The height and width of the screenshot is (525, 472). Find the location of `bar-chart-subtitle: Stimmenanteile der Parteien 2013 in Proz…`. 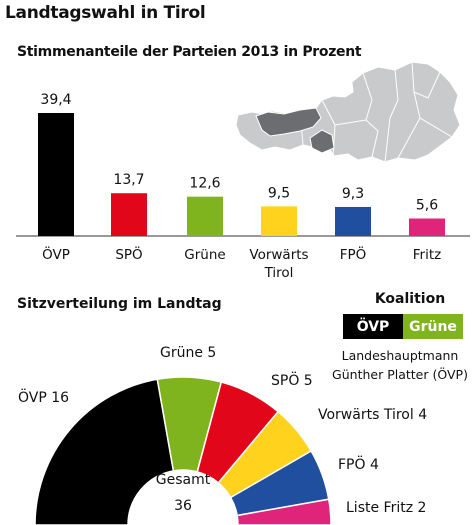

bar-chart-subtitle: Stimmenanteile der Parteien 2013 in Proz… is located at coordinates (189, 52).